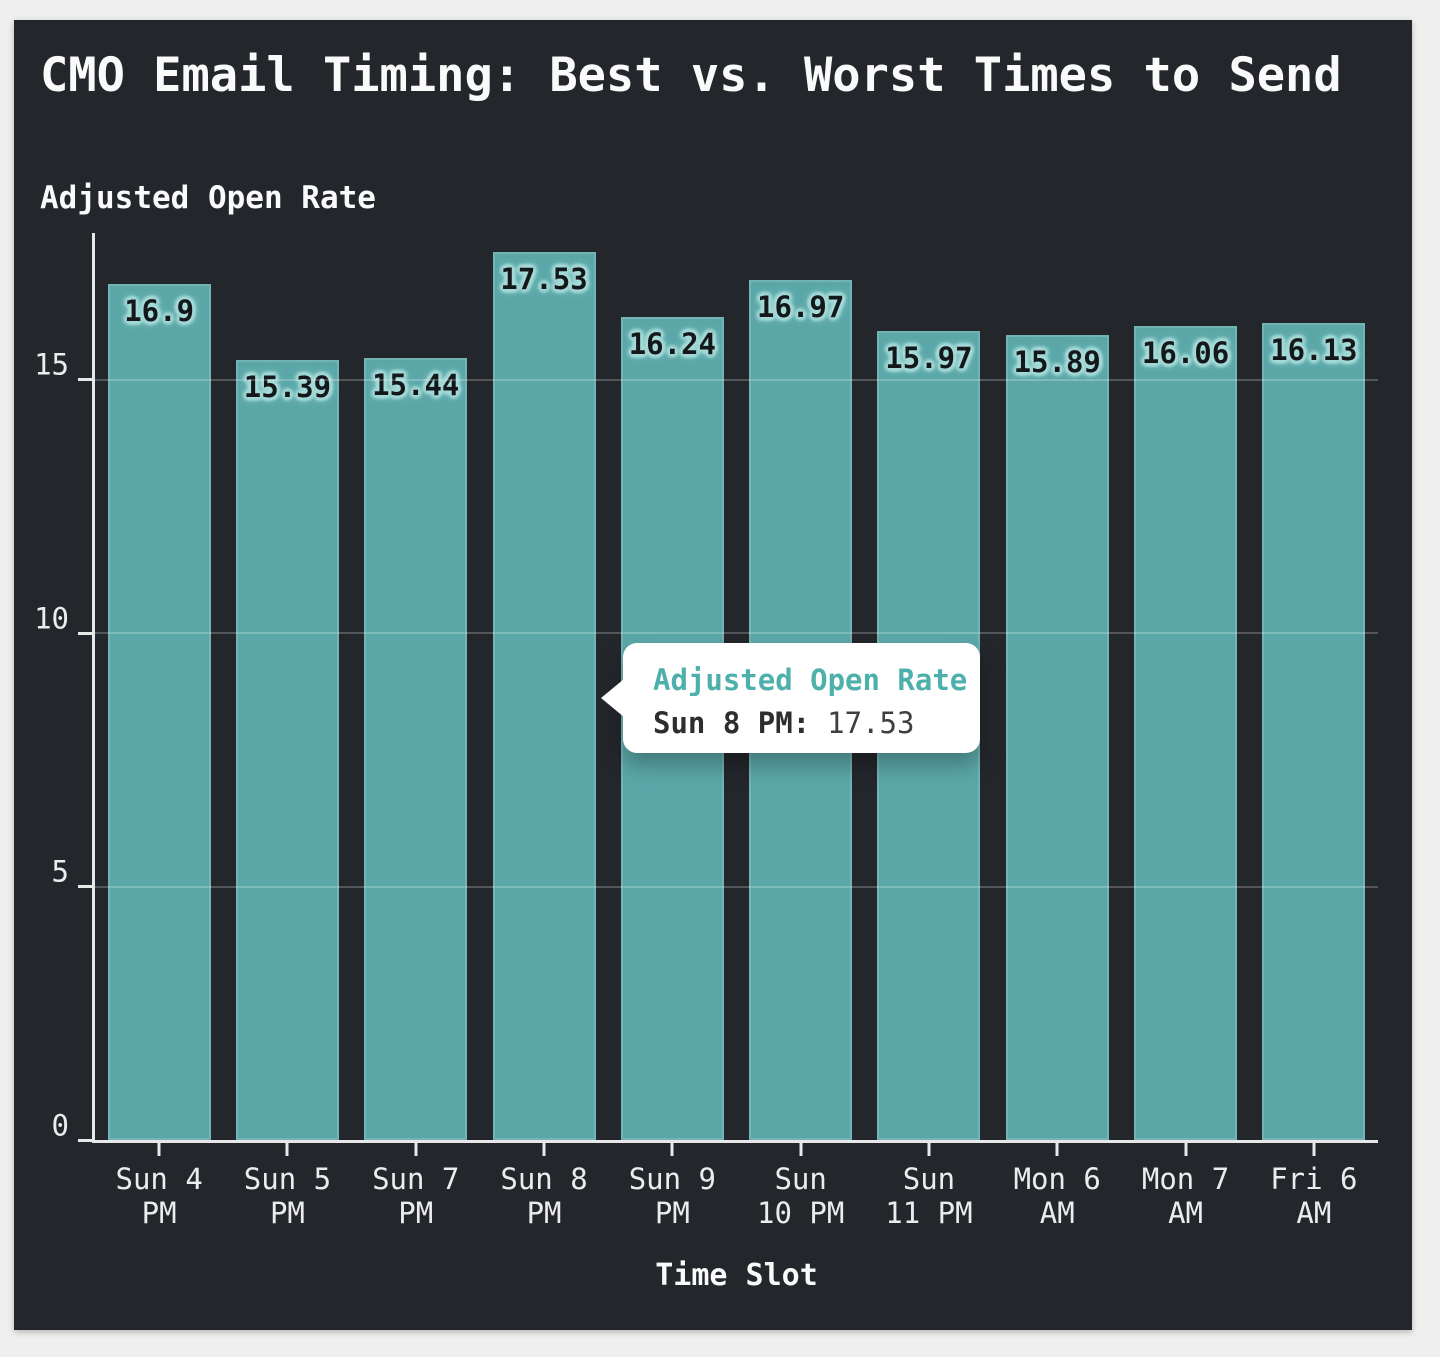  What do you see at coordinates (287, 387) in the screenshot?
I see `bar-value-label: 15.39` at bounding box center [287, 387].